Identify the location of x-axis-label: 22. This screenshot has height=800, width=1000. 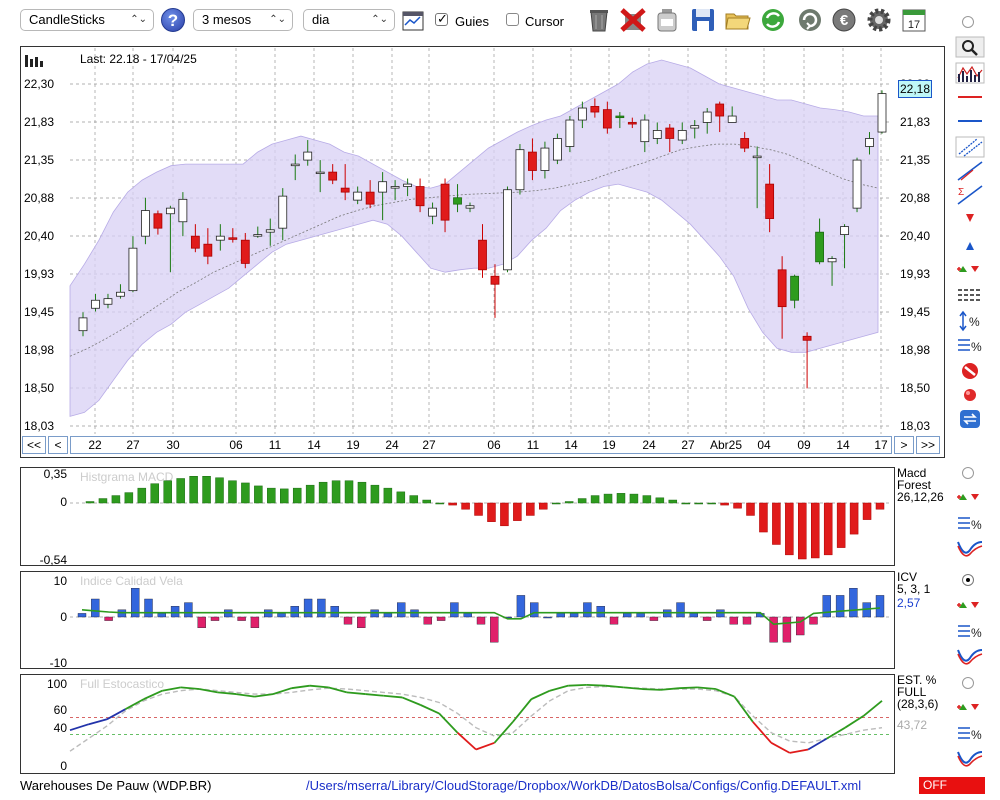
(95, 445).